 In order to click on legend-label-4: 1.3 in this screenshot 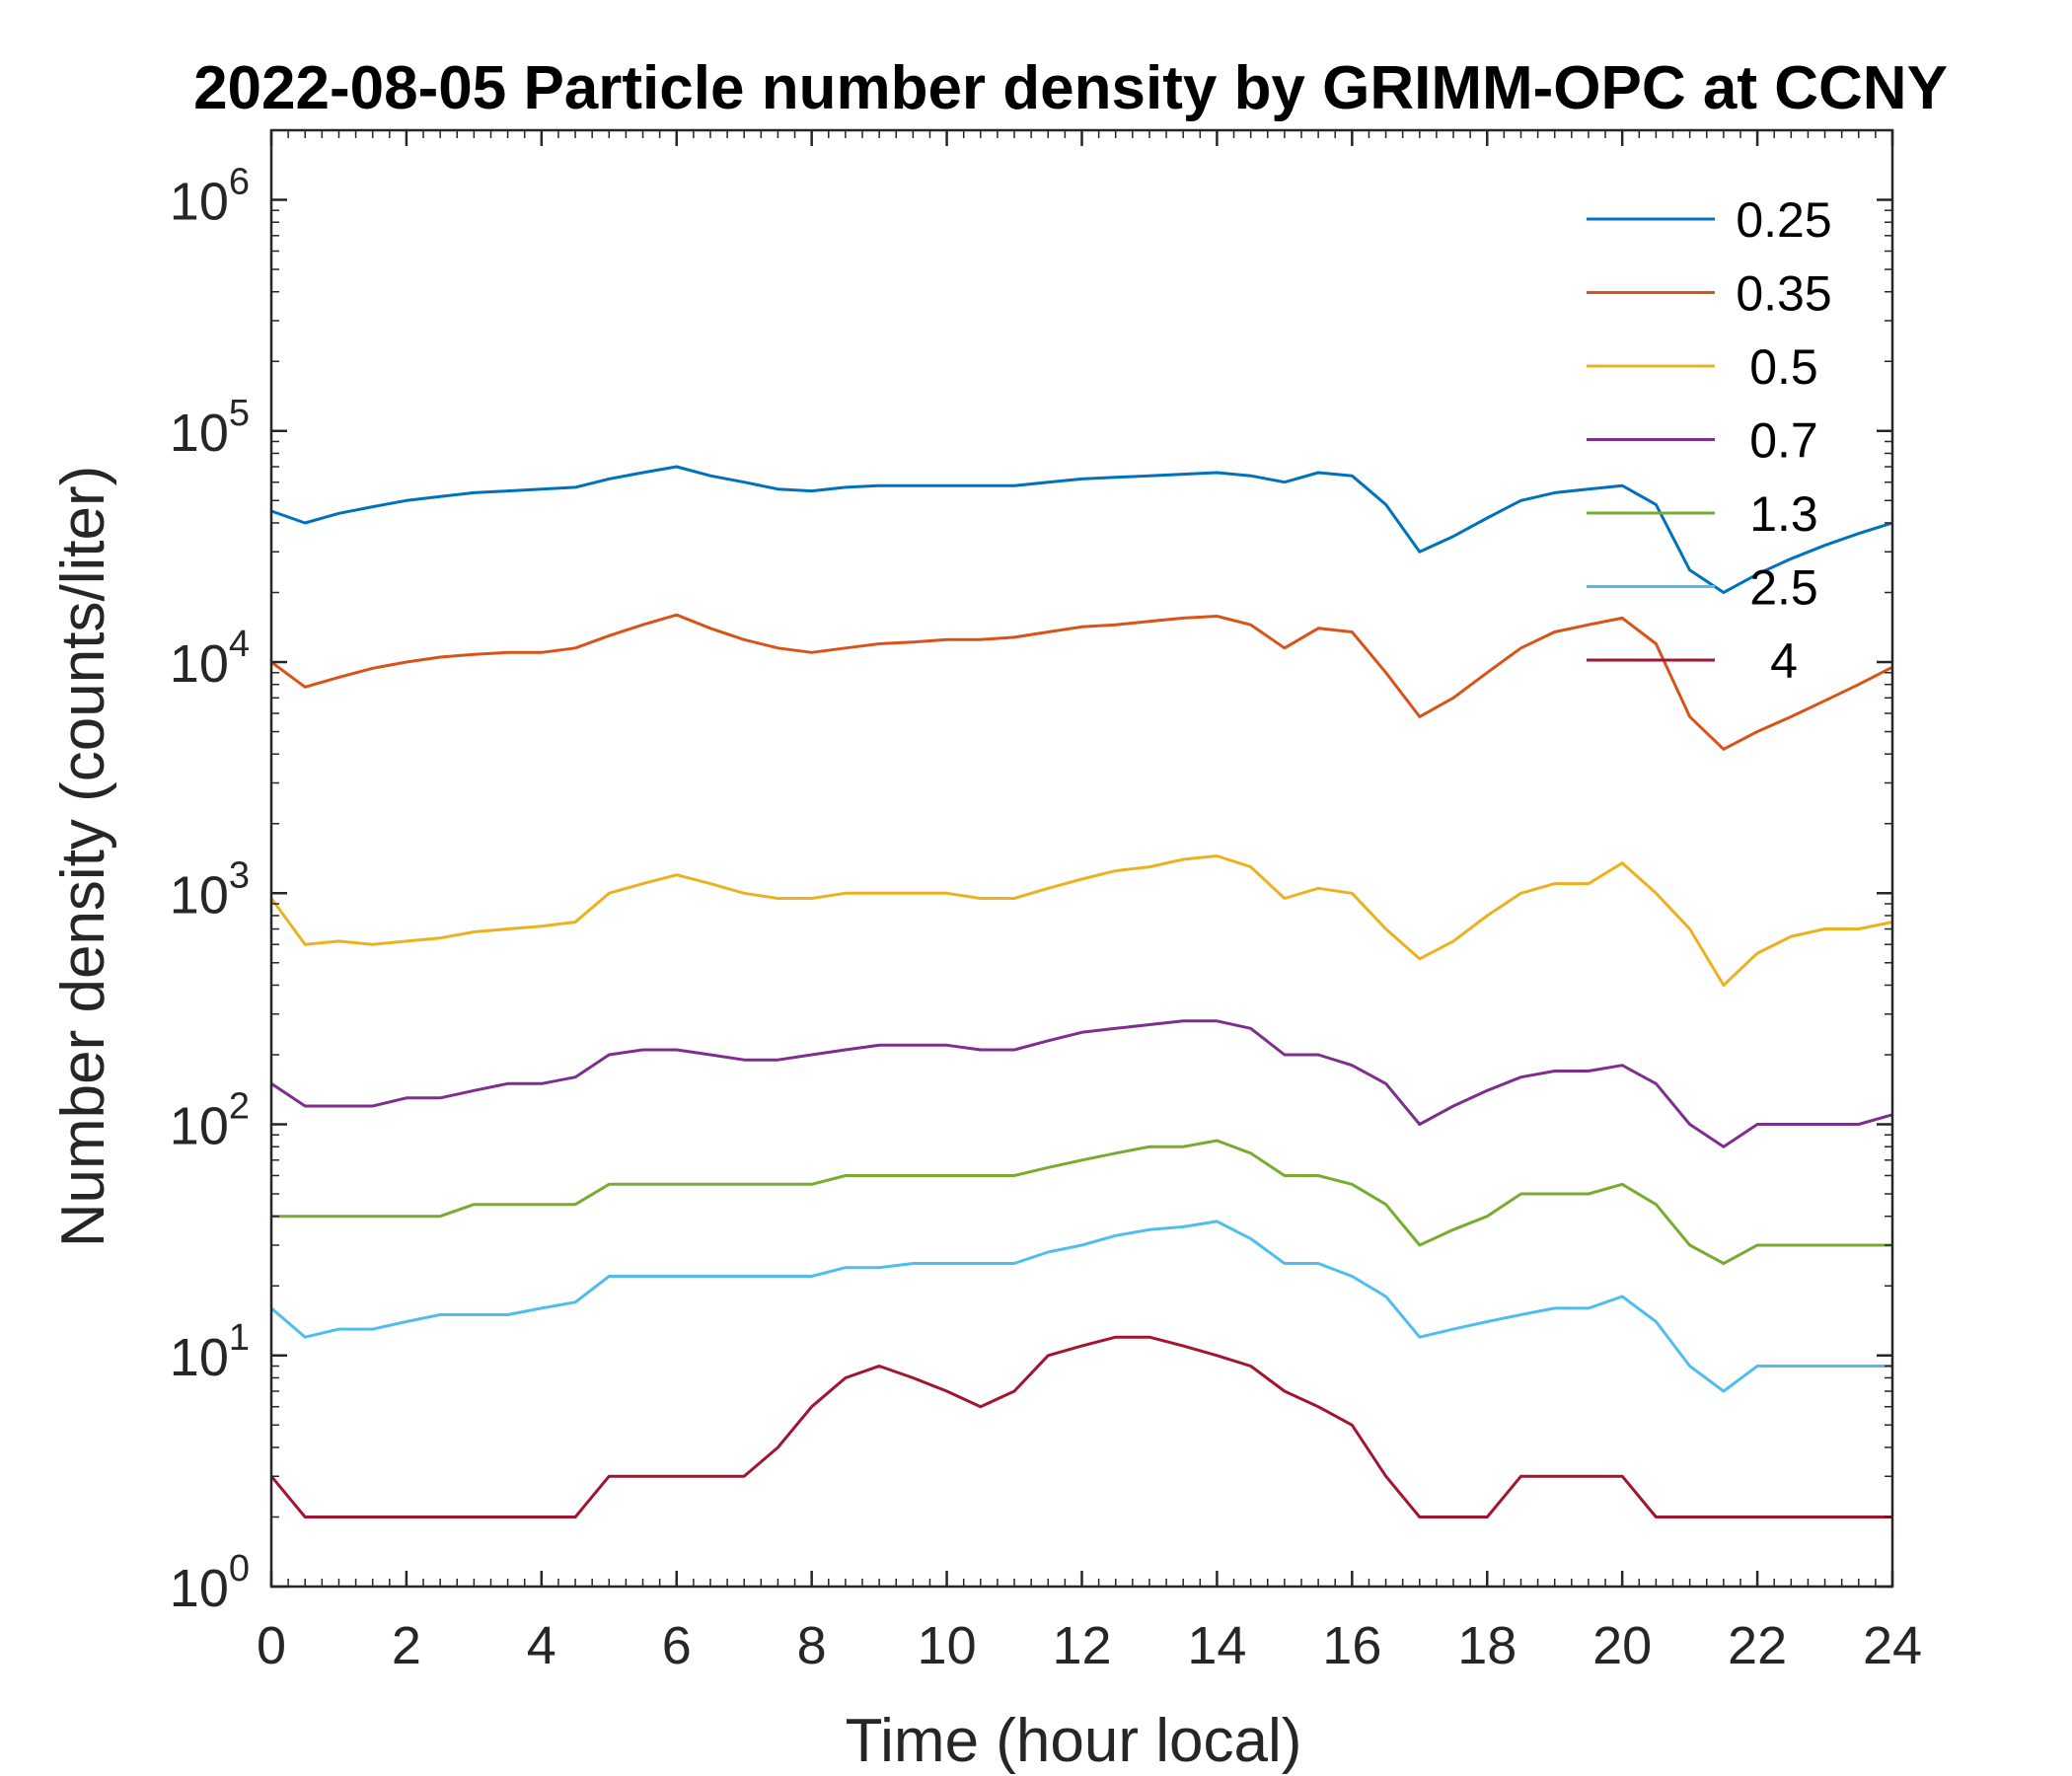, I will do `click(1784, 514)`.